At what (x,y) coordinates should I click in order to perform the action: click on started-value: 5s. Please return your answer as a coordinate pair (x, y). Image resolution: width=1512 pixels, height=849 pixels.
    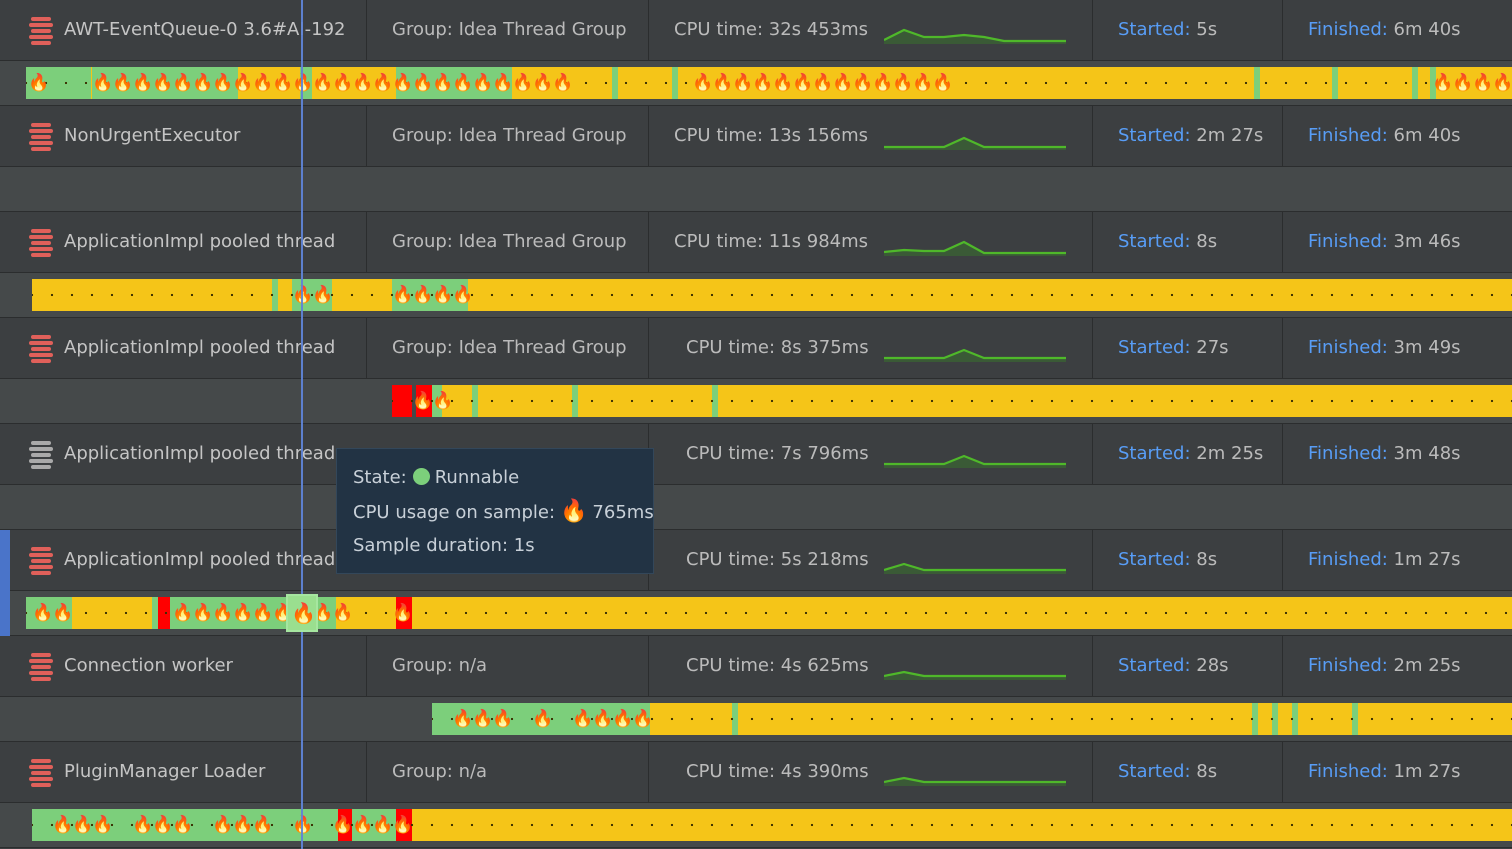
    Looking at the image, I should click on (1207, 29).